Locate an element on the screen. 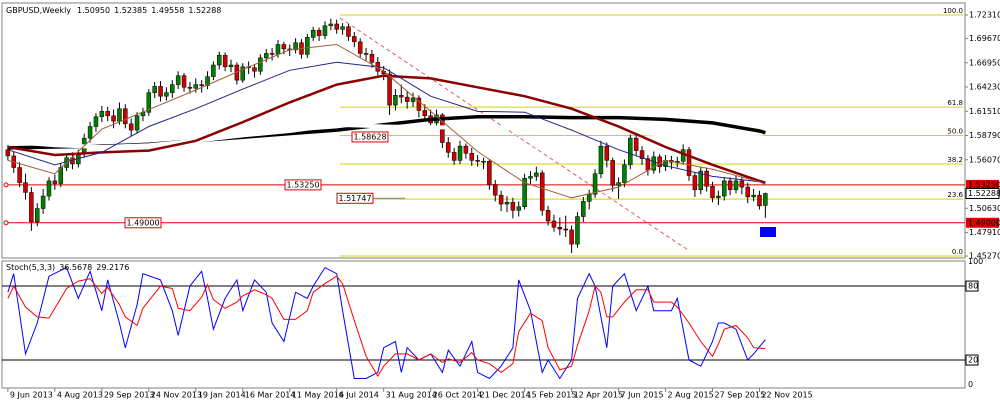  moving-average is located at coordinates (386, 136).